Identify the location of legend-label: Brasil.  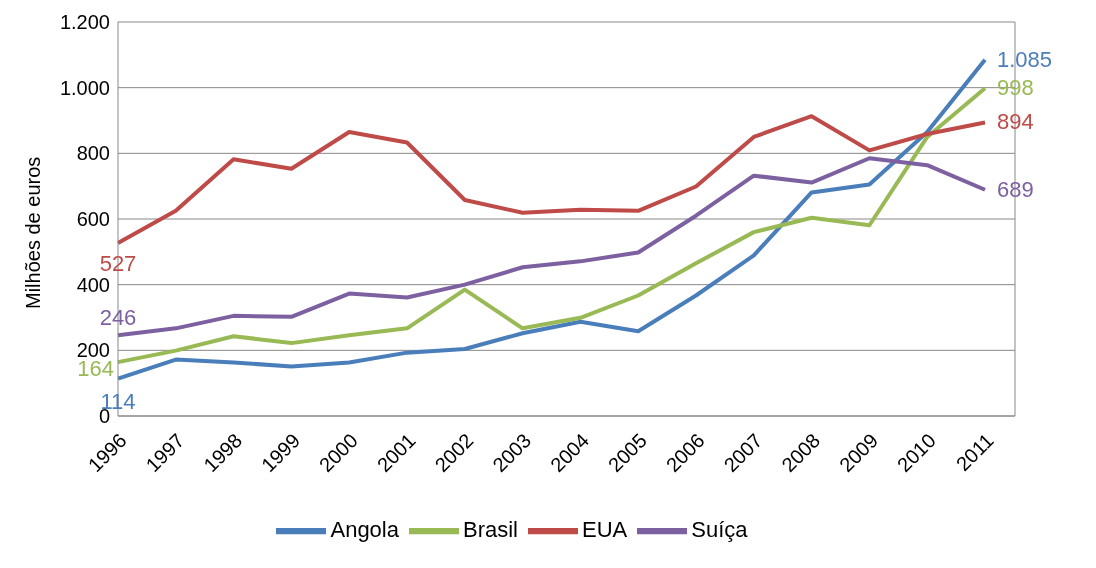
(490, 529).